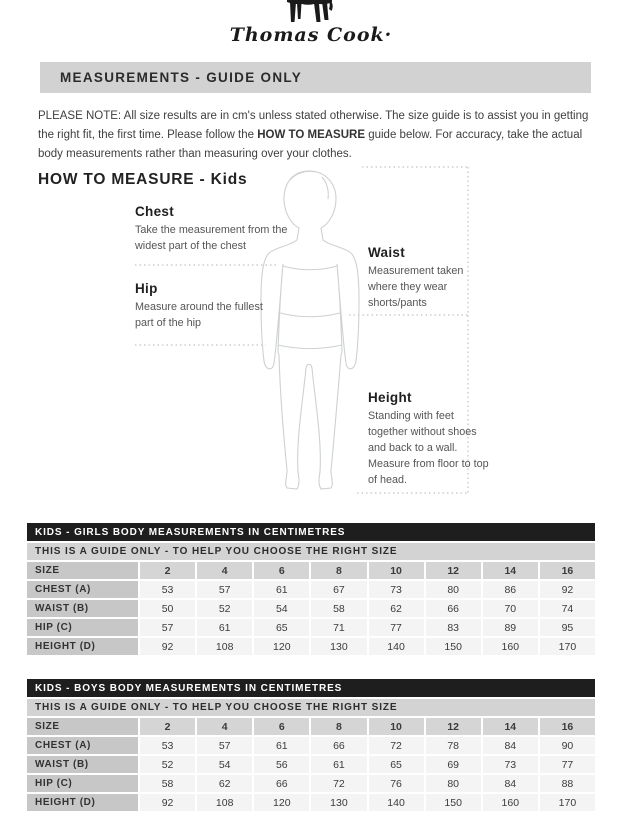 The height and width of the screenshot is (831, 622). I want to click on value-cell: 86, so click(510, 589).